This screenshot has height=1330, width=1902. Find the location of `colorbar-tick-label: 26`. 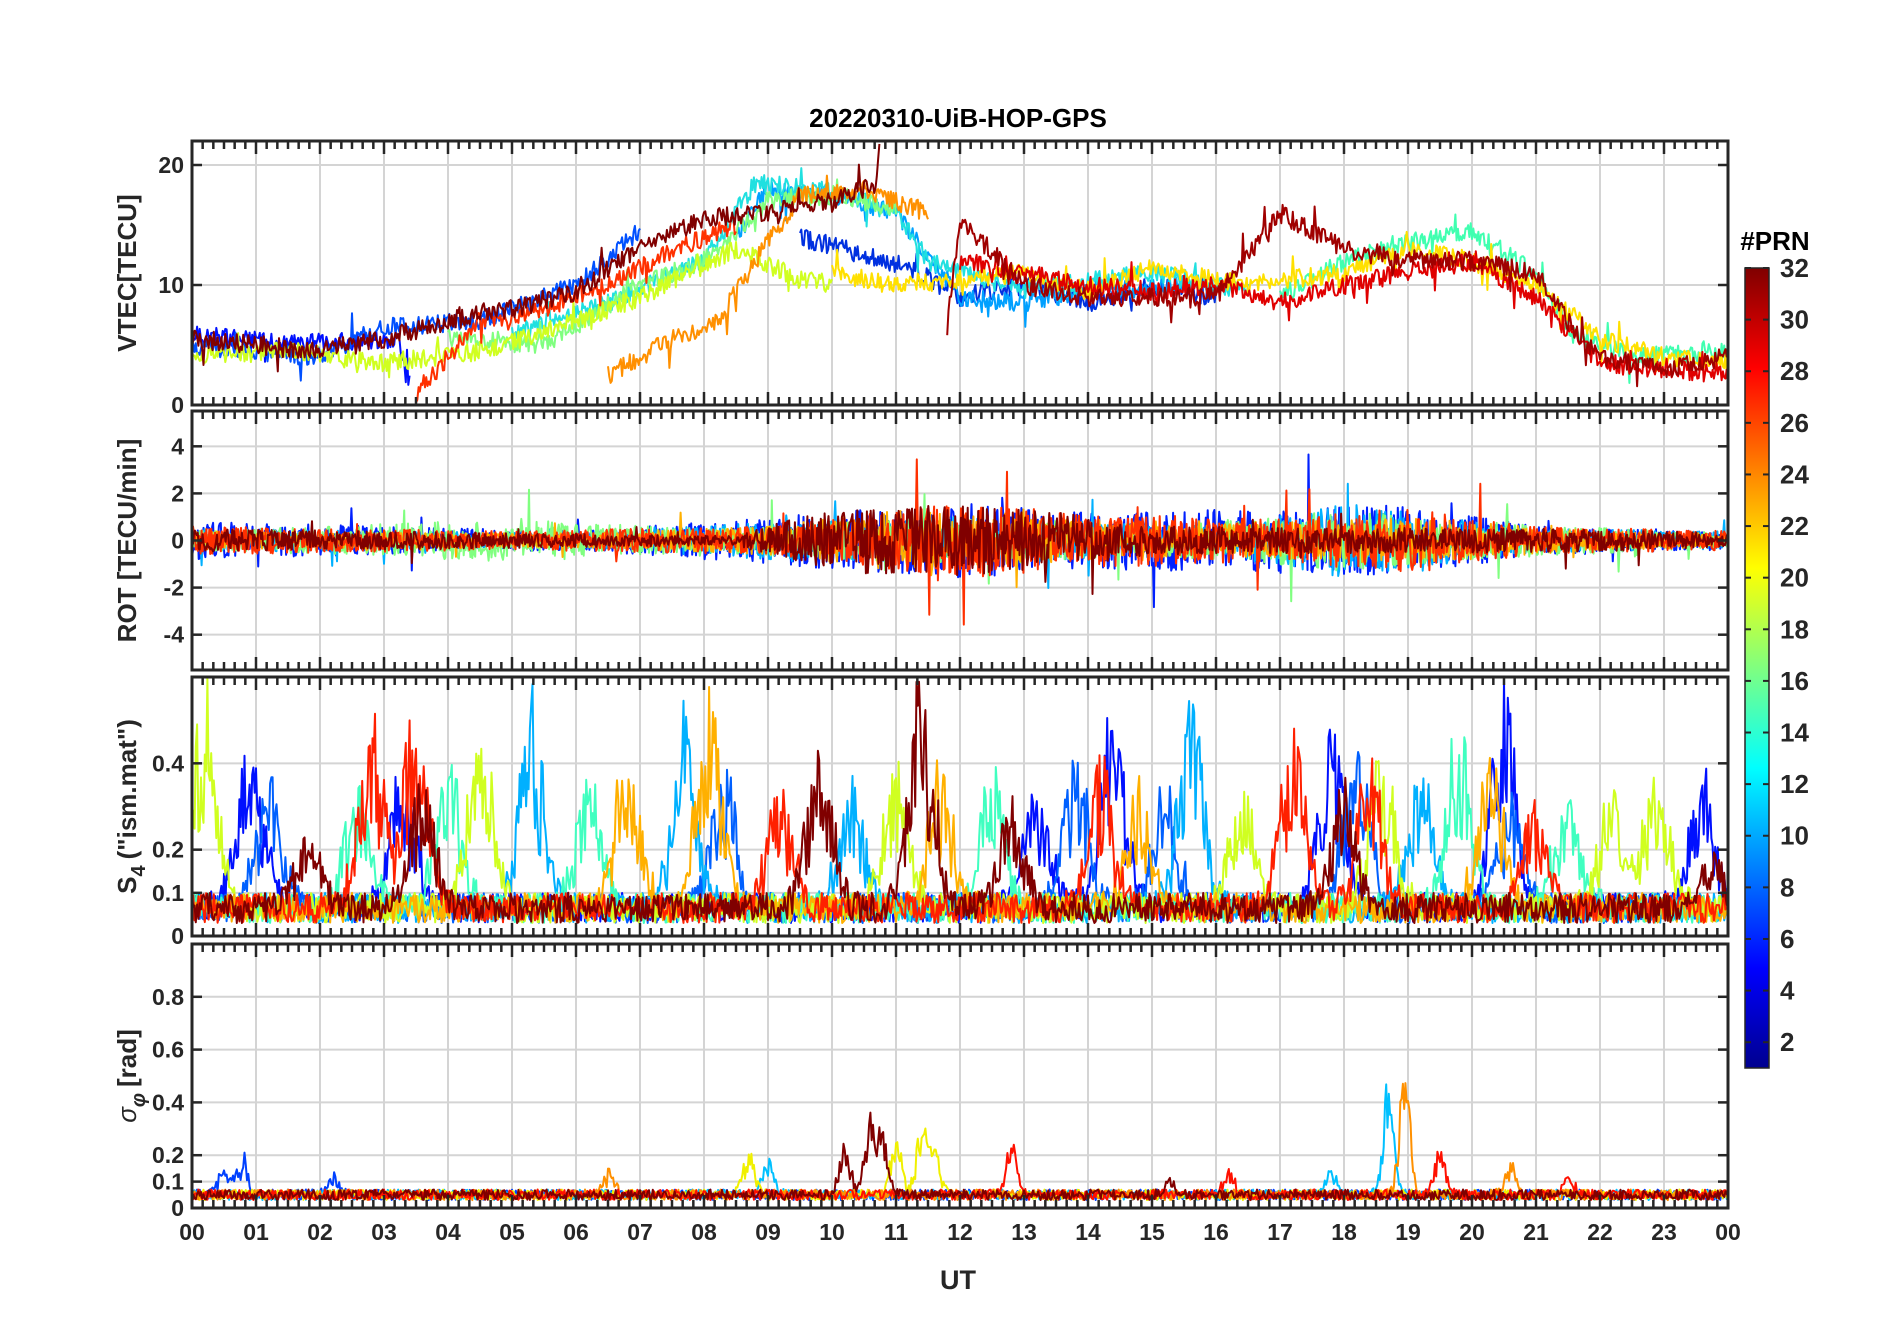

colorbar-tick-label: 26 is located at coordinates (1794, 423).